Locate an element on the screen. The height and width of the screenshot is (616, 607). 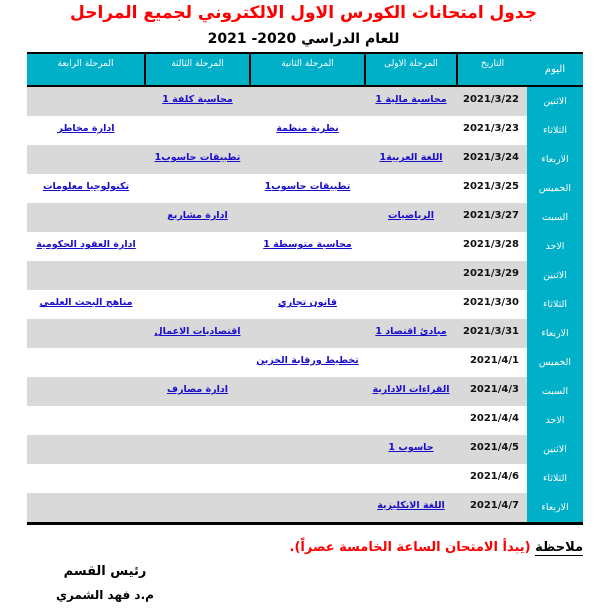
date-cell: 2021/4/7 is located at coordinates (492, 508).